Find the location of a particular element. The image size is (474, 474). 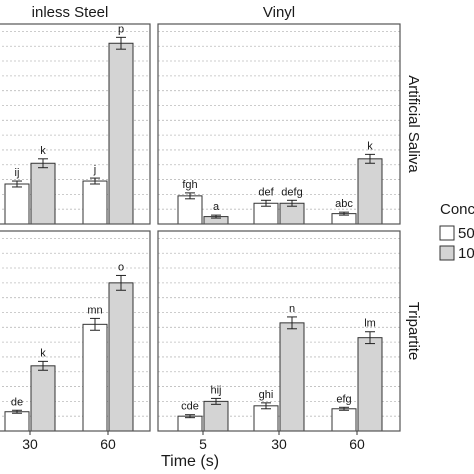

x-axis-title: Time (s) is located at coordinates (190, 461).